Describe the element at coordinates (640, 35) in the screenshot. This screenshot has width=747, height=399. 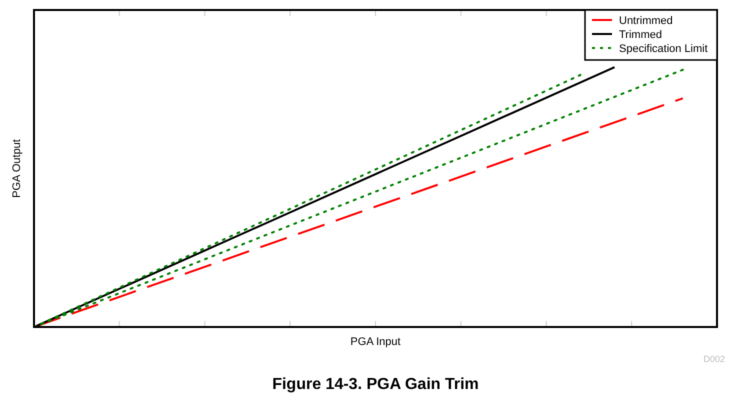
I see `legend-label: Trimmed` at that location.